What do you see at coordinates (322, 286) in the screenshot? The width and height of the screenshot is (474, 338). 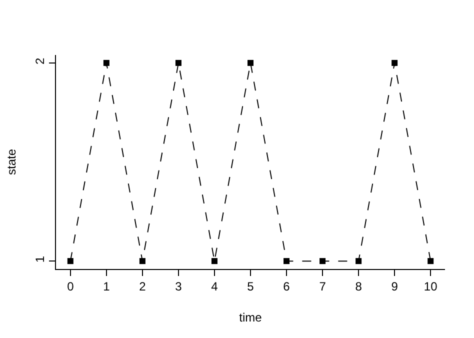 I see `x-tick-label: 7` at bounding box center [322, 286].